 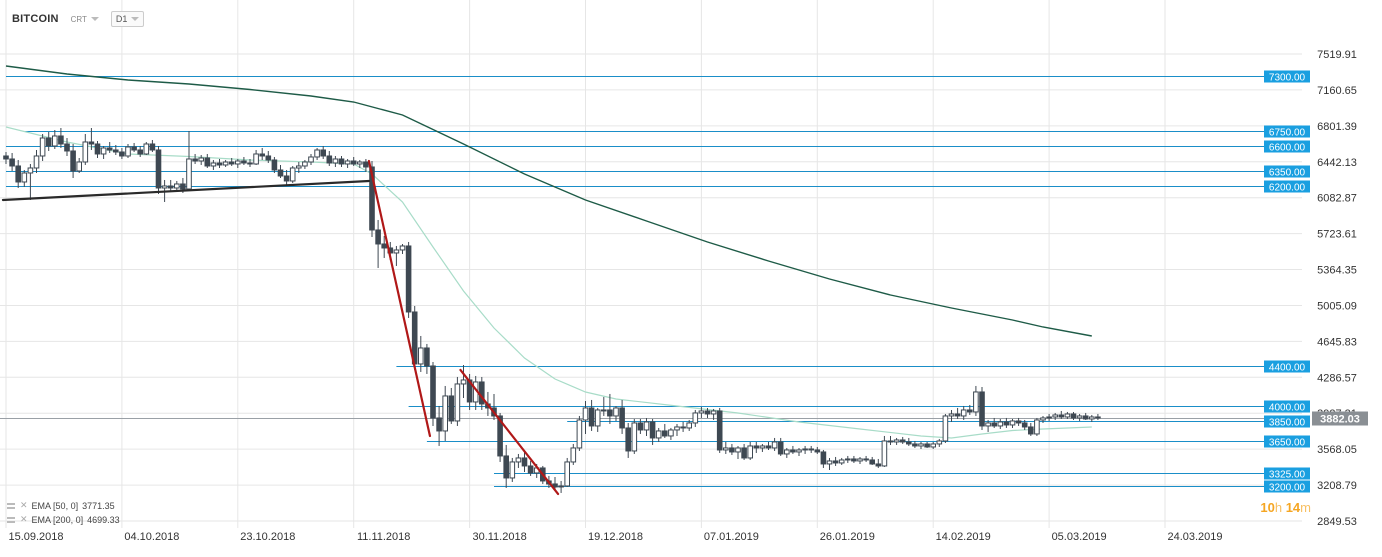 What do you see at coordinates (1287, 475) in the screenshot?
I see `level-label: 3325.00` at bounding box center [1287, 475].